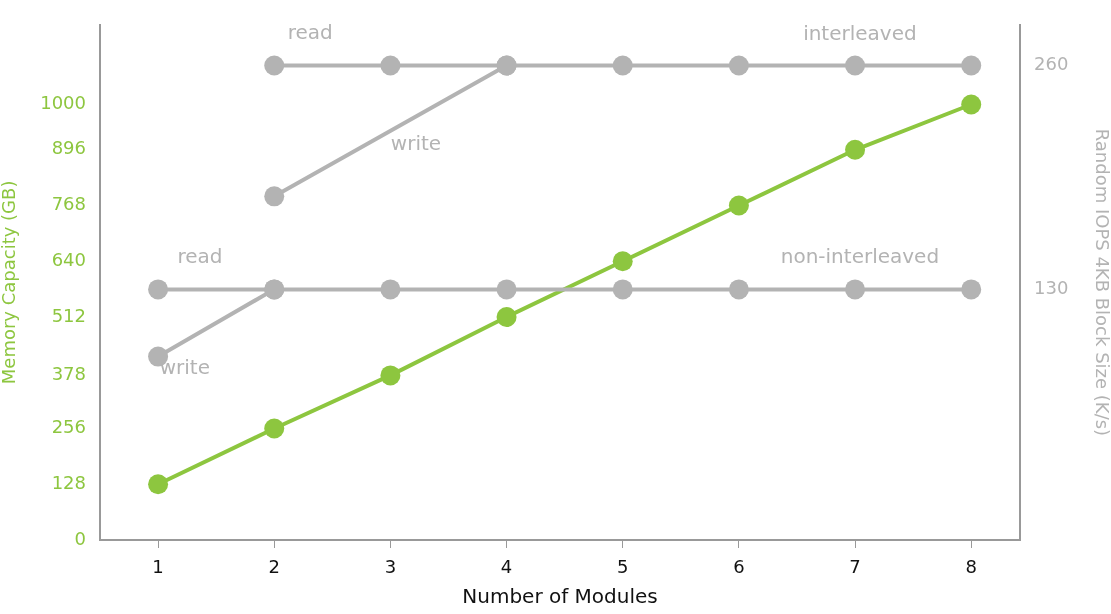  Describe the element at coordinates (623, 567) in the screenshot. I see `x-tick-label: 5` at that location.